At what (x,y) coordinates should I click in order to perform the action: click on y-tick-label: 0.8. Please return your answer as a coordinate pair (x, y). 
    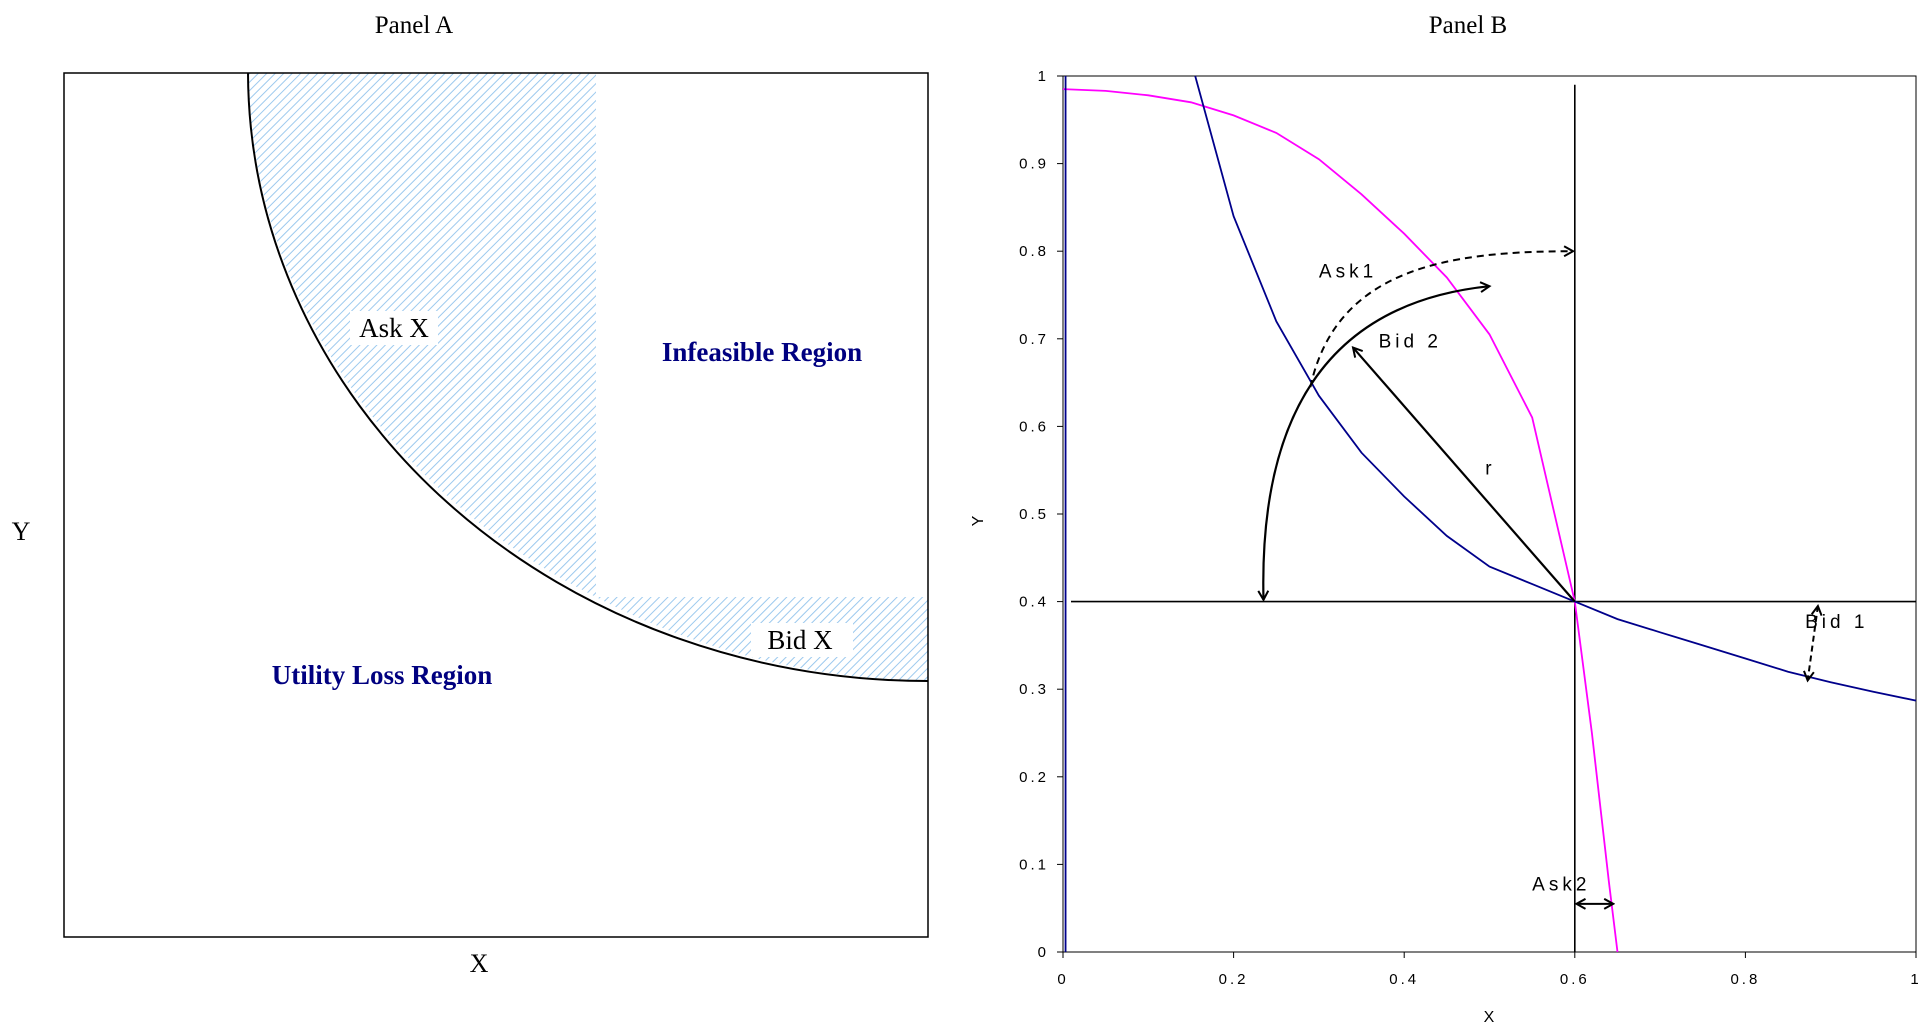
    Looking at the image, I should click on (1034, 251).